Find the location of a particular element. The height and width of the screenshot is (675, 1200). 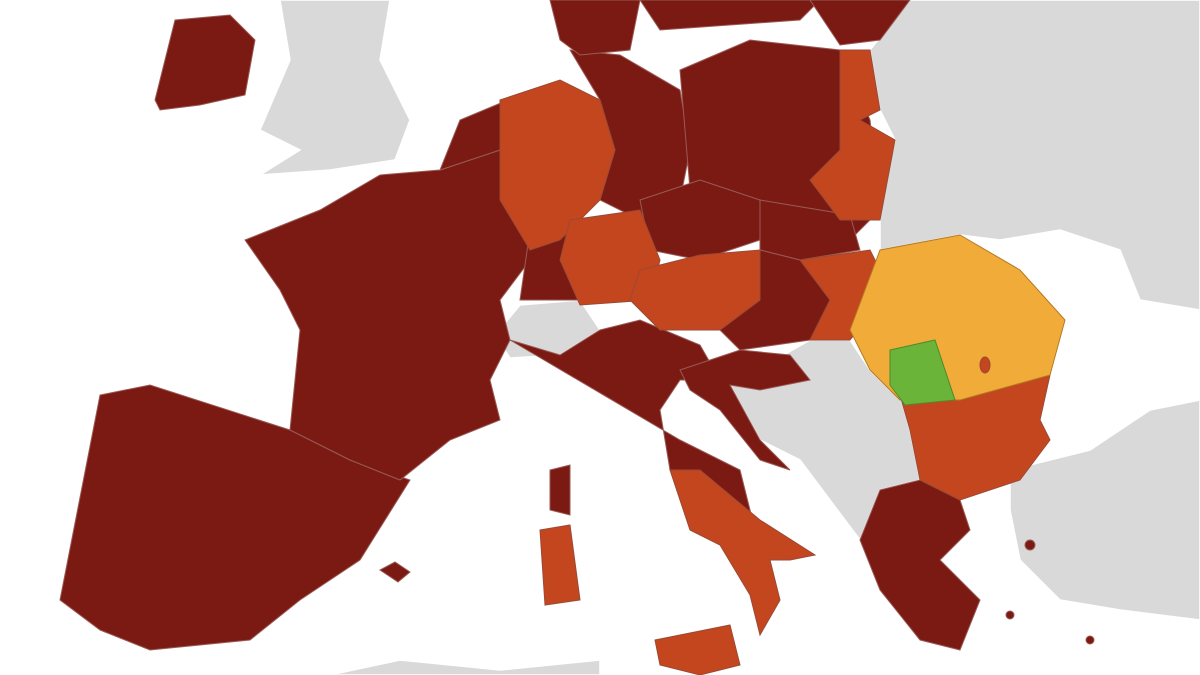

north-africa is located at coordinates (465, 667).